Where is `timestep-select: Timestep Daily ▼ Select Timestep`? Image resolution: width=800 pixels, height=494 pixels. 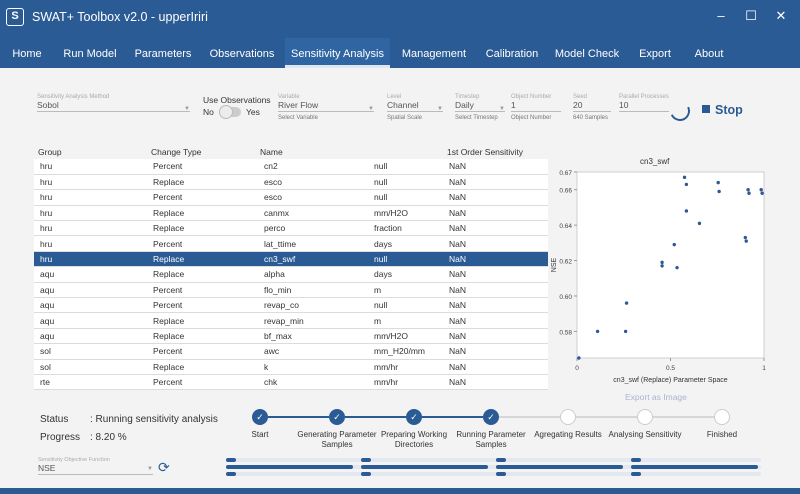
timestep-select: Timestep Daily ▼ Select Timestep is located at coordinates (480, 111).